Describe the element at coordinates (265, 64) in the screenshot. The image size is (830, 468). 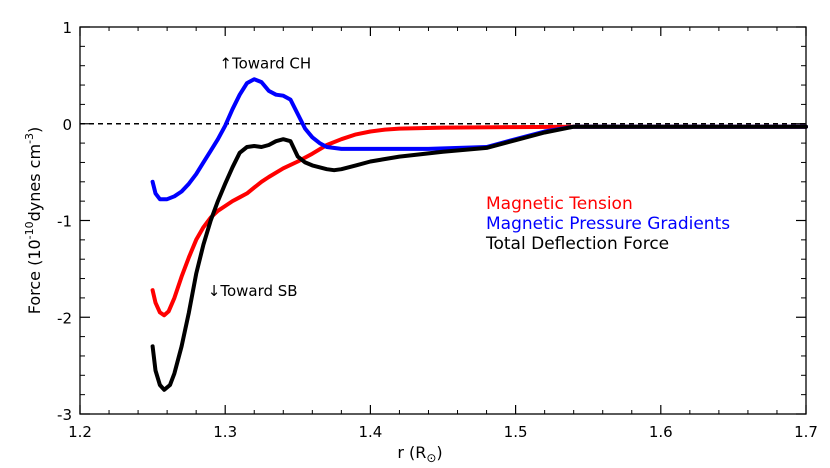
I see `annotation-toward-ch: ↑Toward CH` at that location.